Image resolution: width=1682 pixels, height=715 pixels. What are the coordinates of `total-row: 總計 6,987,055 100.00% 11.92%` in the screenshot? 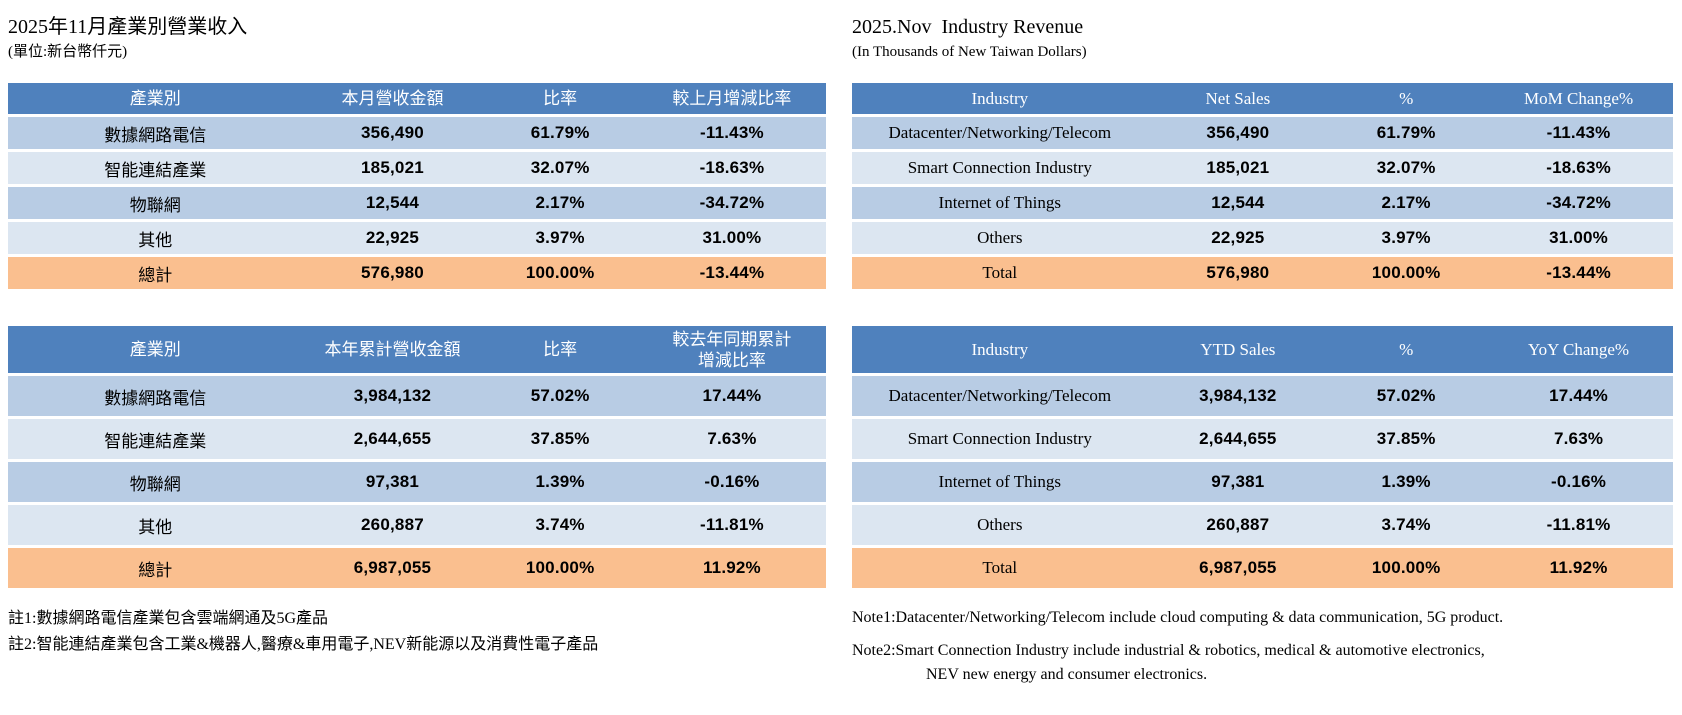 It's located at (417, 566).